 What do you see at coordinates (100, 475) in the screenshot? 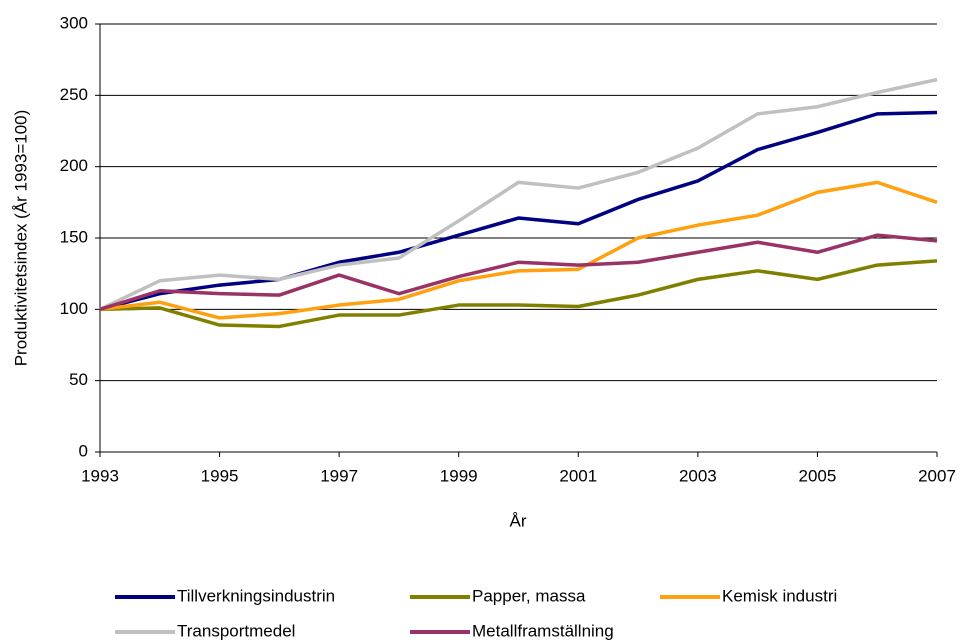
I see `x-tick-label: 1993` at bounding box center [100, 475].